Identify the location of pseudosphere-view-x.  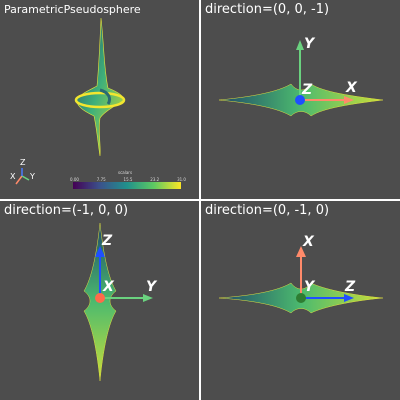
(118, 302).